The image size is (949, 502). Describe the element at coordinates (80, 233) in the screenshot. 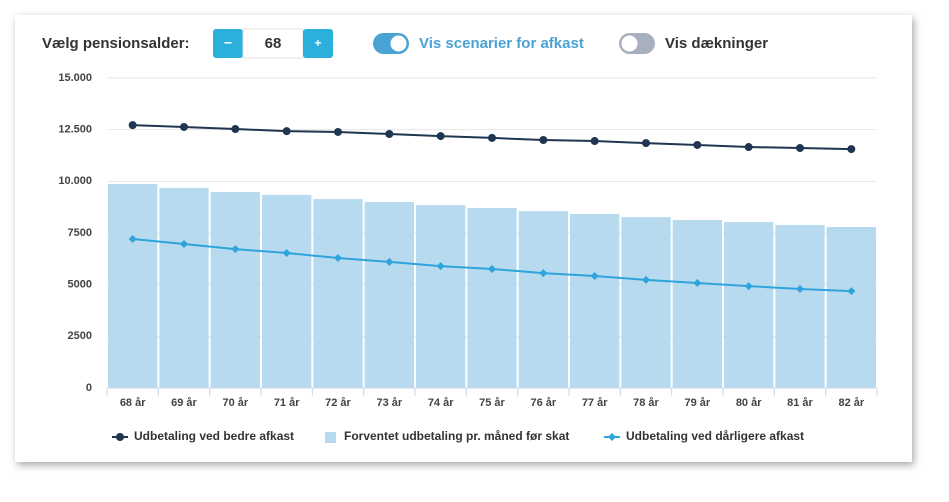

I see `y-tick-label: 7500` at that location.